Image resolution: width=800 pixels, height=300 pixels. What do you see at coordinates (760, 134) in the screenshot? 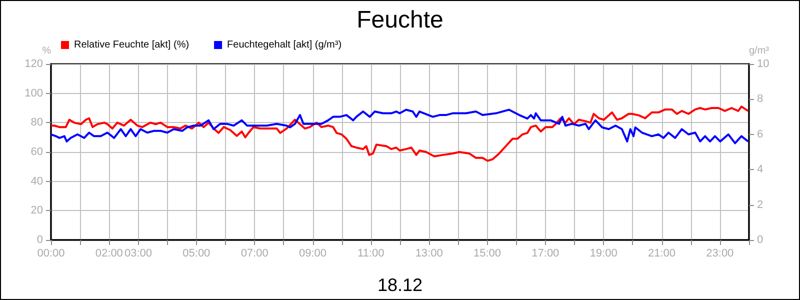
I see `y2-tick-label: 6` at bounding box center [760, 134].